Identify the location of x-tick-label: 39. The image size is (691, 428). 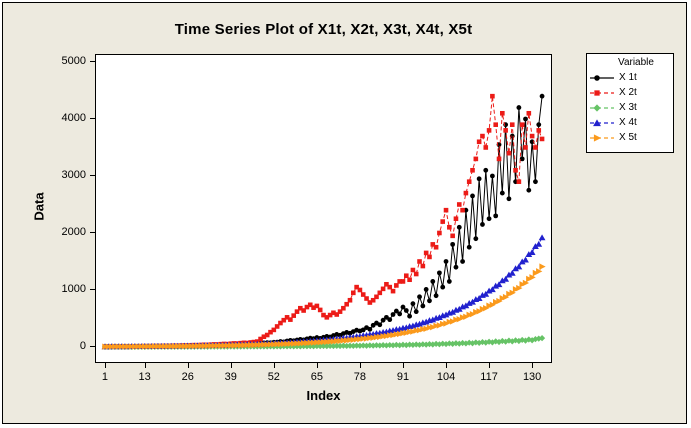
(230, 377).